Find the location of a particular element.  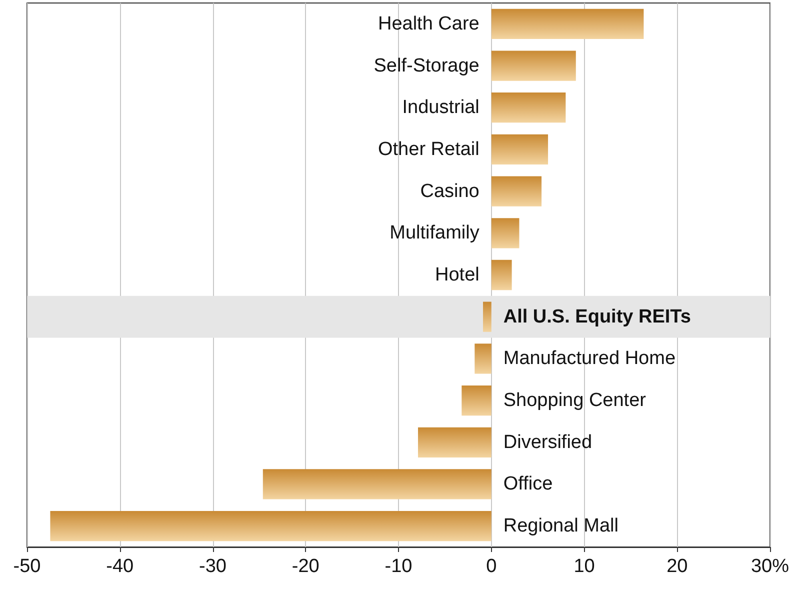

x-tick-label: -40 is located at coordinates (120, 566).